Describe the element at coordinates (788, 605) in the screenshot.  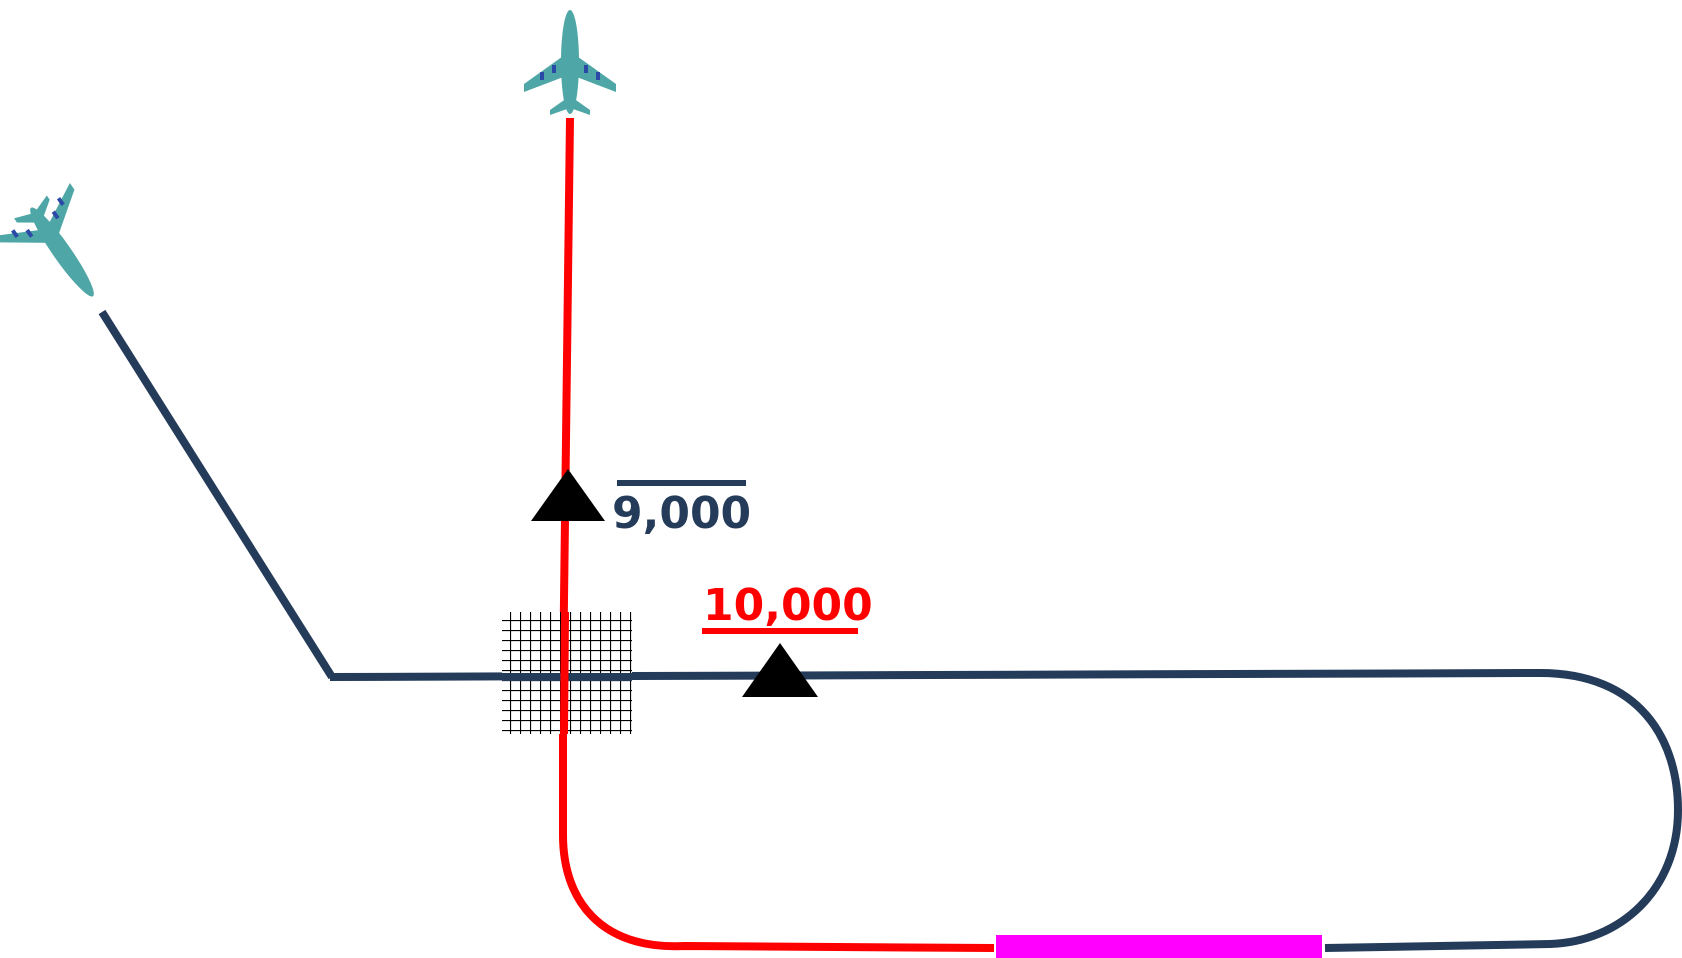
I see `altitude-10000-label: 10,000` at that location.